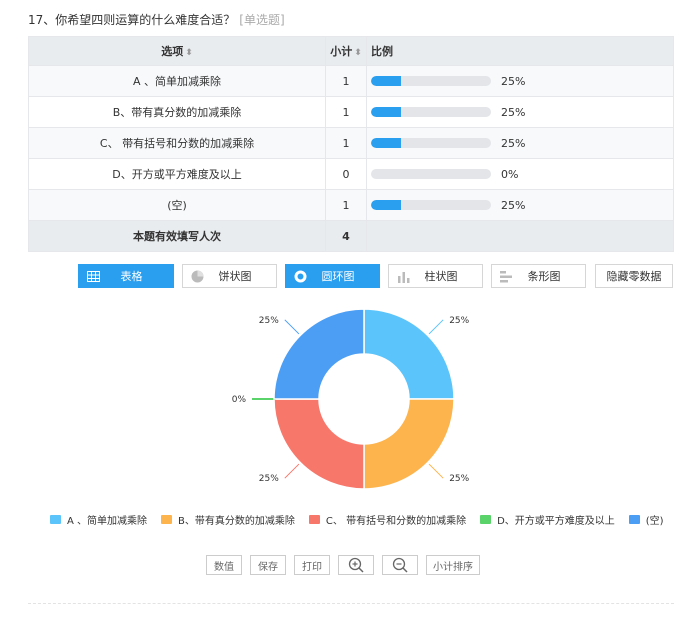 The width and height of the screenshot is (698, 618). Describe the element at coordinates (262, 20) in the screenshot. I see `question-type-tag: [单选题]` at that location.